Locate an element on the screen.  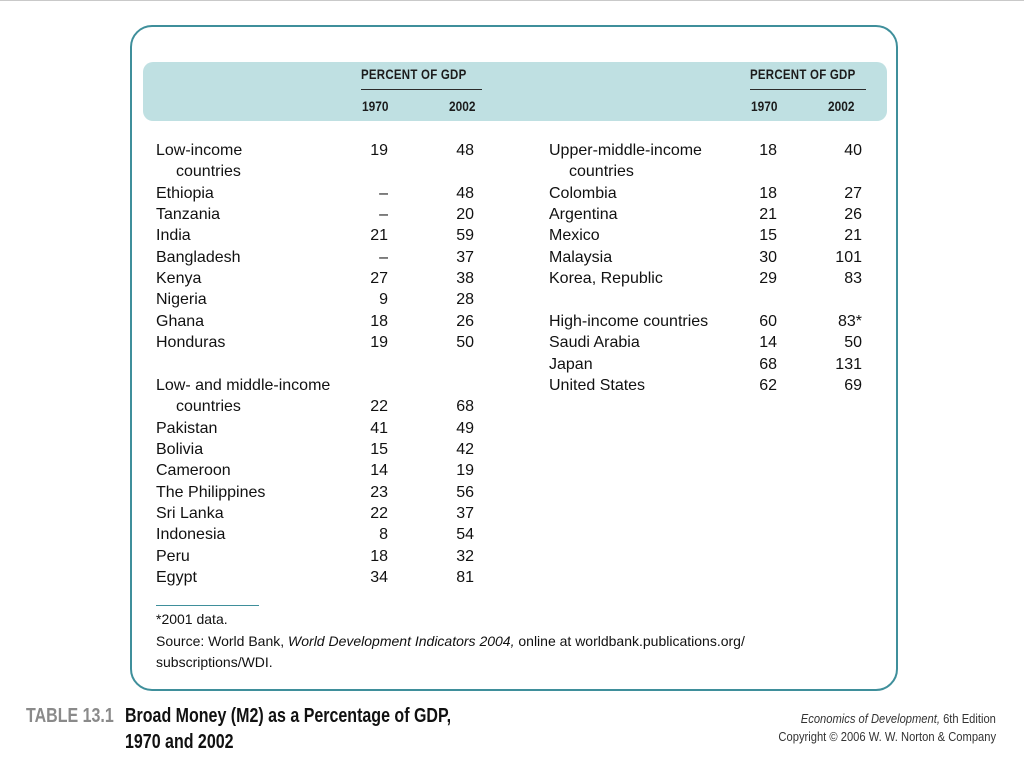
left-percent-of-gdp: PERCENT OF GDP is located at coordinates (414, 74).